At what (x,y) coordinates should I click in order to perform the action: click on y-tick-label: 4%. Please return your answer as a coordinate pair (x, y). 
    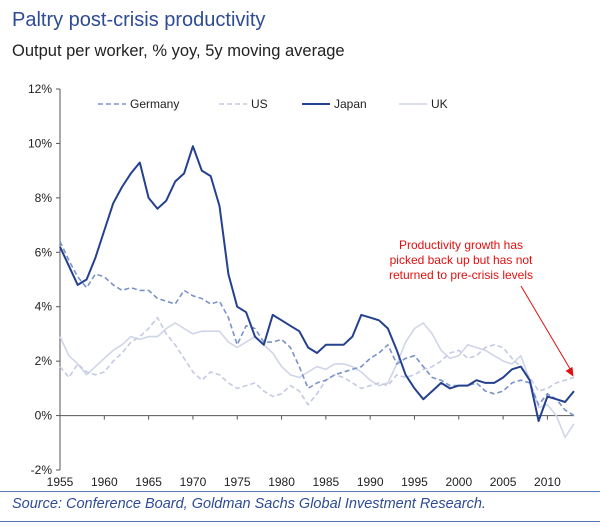
    Looking at the image, I should click on (44, 307).